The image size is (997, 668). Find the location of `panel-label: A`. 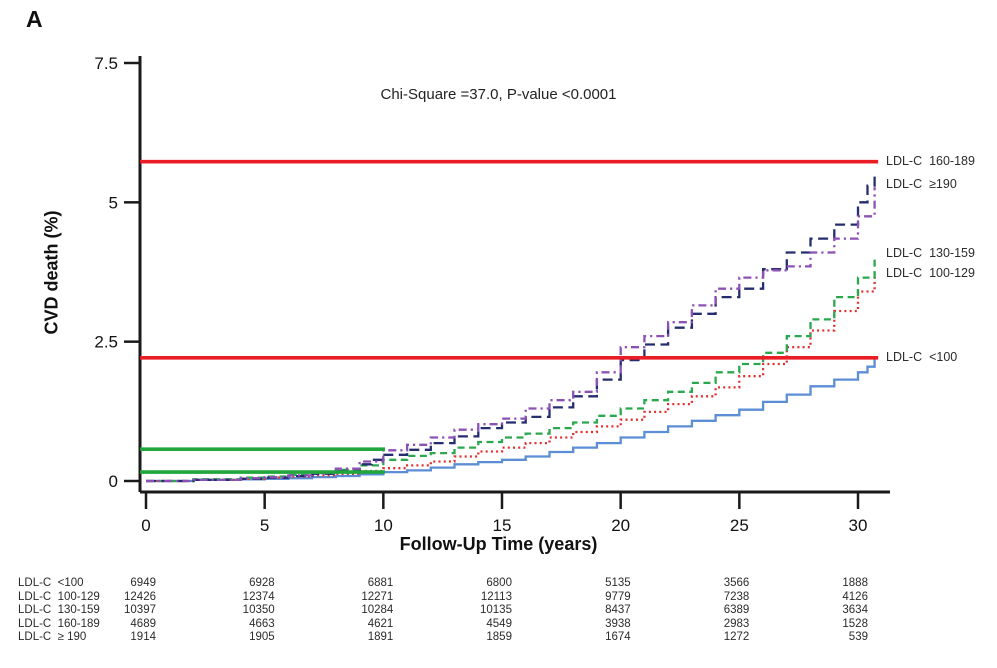

panel-label: A is located at coordinates (34, 19).